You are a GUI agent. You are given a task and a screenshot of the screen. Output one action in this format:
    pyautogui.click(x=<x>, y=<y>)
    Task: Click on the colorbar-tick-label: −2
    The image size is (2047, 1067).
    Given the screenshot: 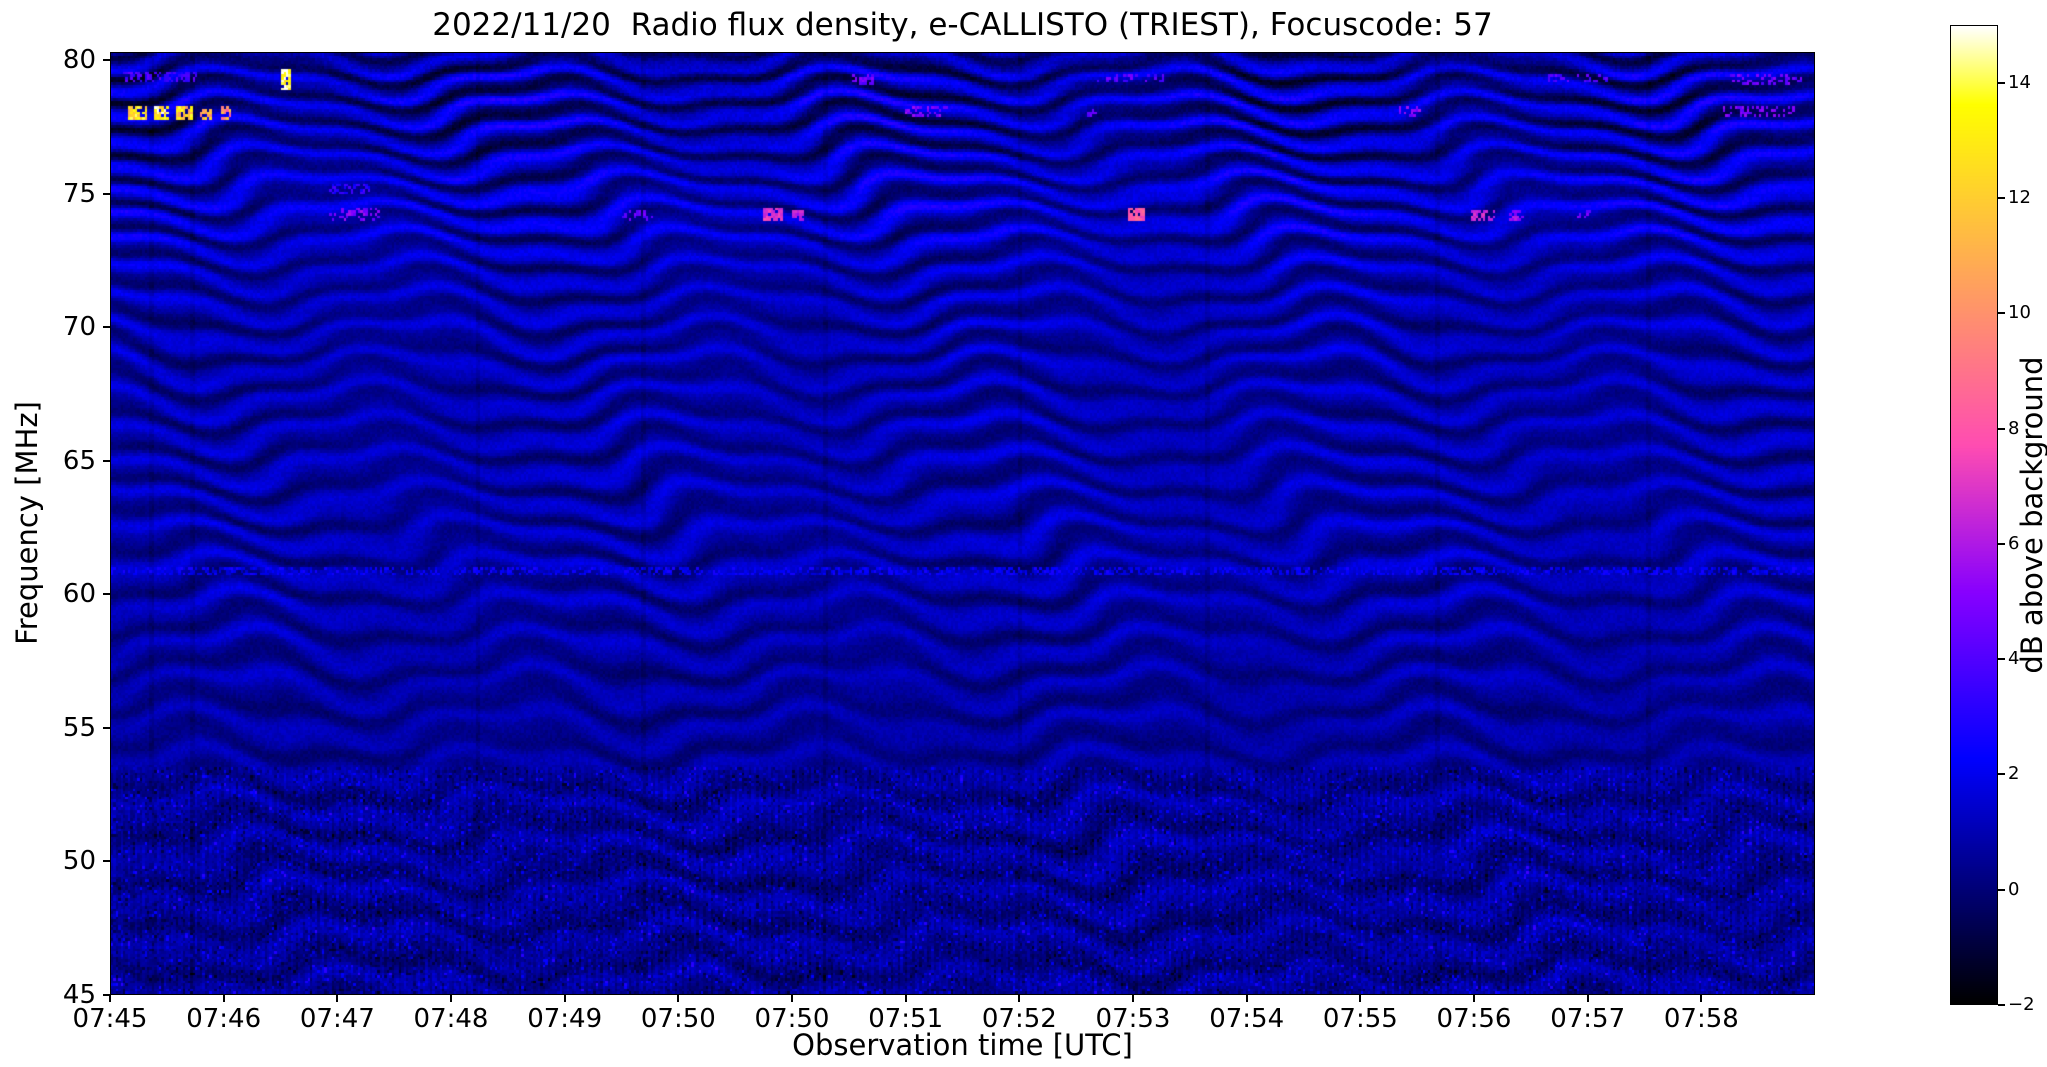 What is the action you would take?
    pyautogui.click(x=2021, y=1004)
    